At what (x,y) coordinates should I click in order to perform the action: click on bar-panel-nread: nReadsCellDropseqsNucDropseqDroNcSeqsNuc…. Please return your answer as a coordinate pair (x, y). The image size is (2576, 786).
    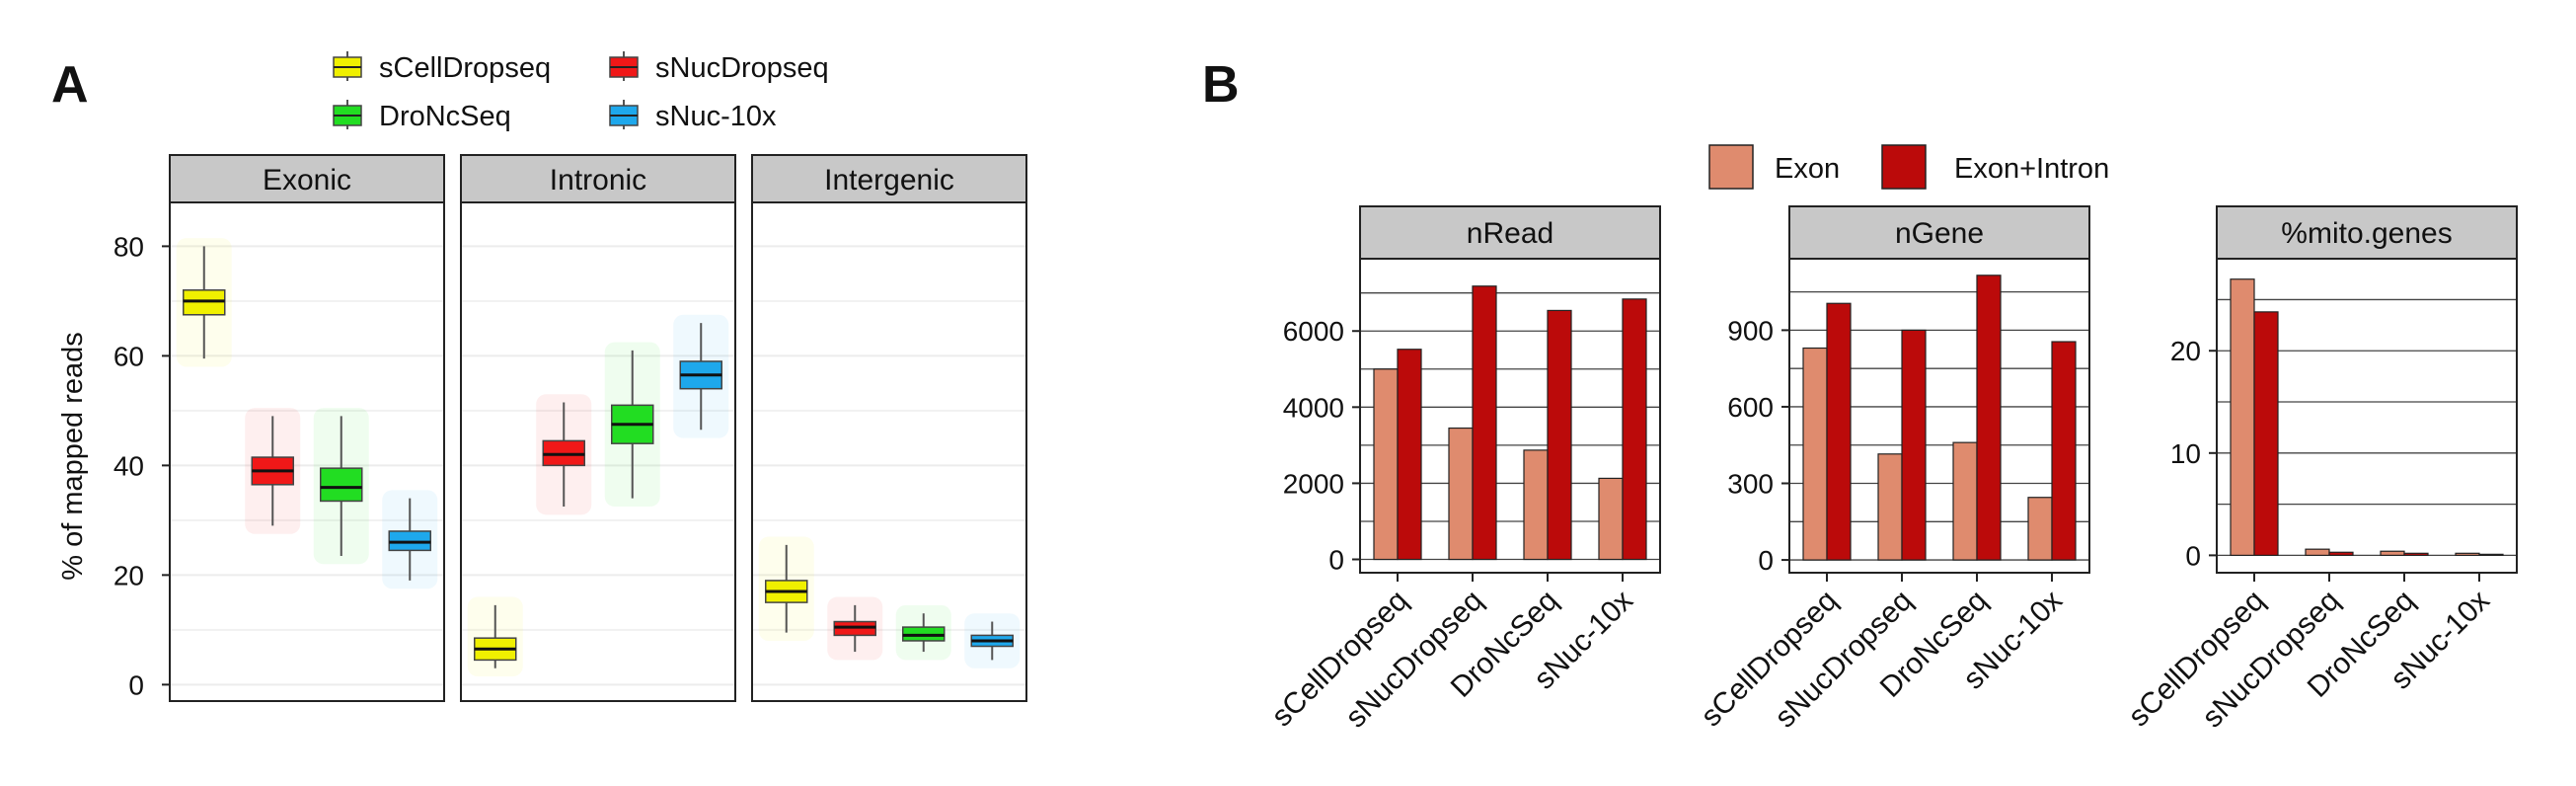
    Looking at the image, I should click on (1463, 470).